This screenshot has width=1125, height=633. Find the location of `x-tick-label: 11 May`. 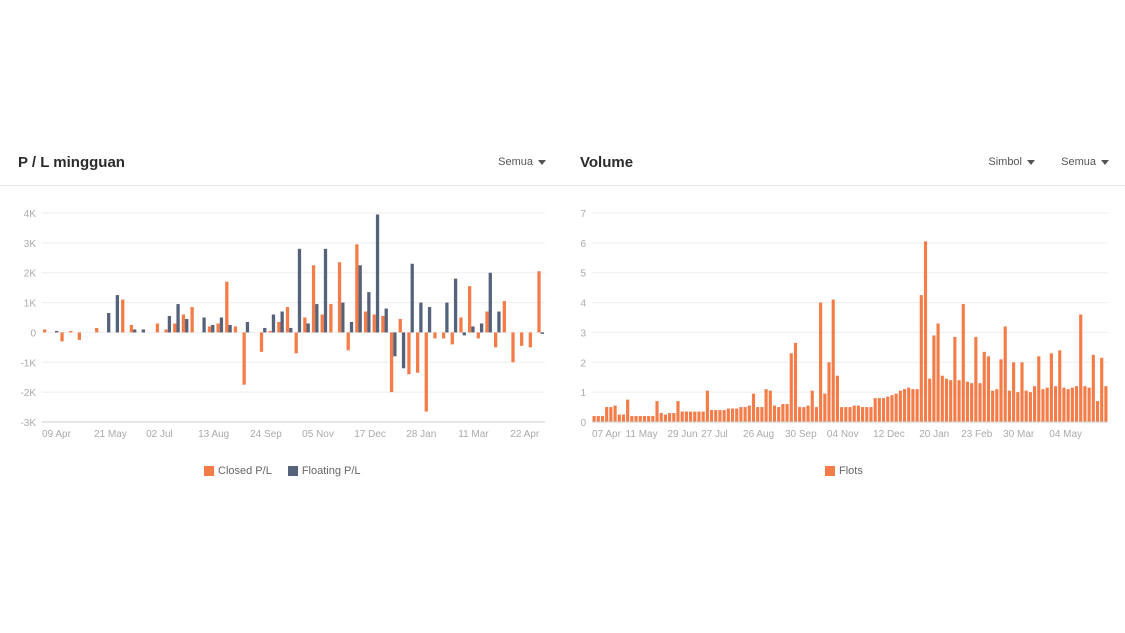

x-tick-label: 11 May is located at coordinates (642, 434).